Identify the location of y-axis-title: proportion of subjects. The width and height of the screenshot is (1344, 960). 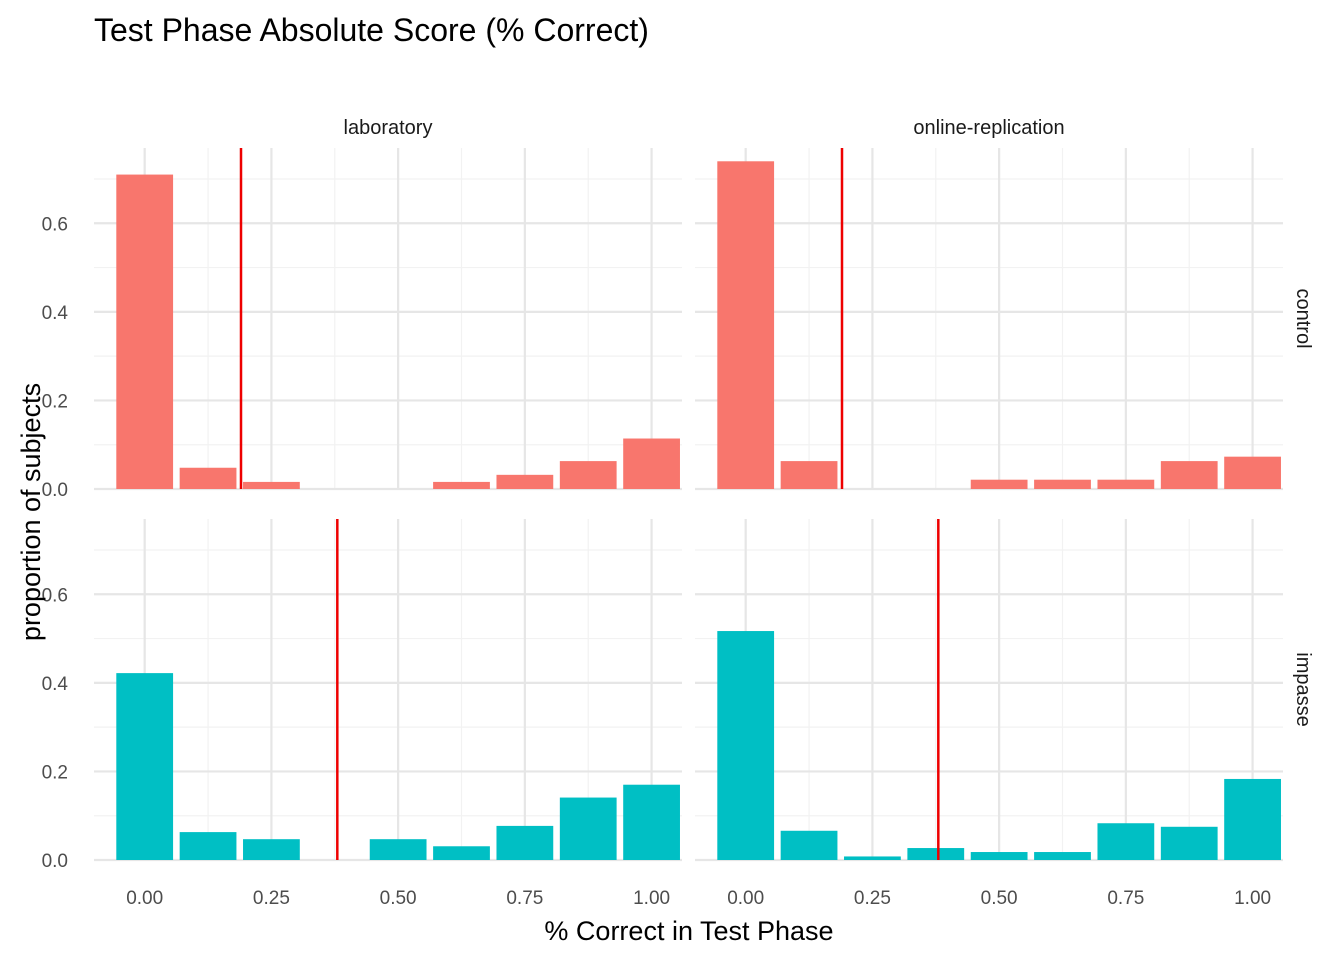
(31, 512).